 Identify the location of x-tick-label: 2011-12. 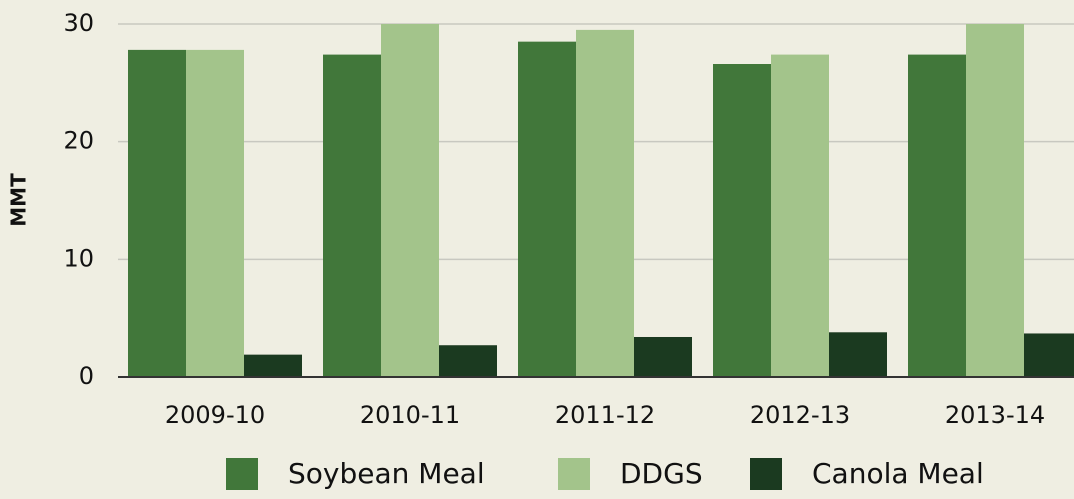
(605, 415).